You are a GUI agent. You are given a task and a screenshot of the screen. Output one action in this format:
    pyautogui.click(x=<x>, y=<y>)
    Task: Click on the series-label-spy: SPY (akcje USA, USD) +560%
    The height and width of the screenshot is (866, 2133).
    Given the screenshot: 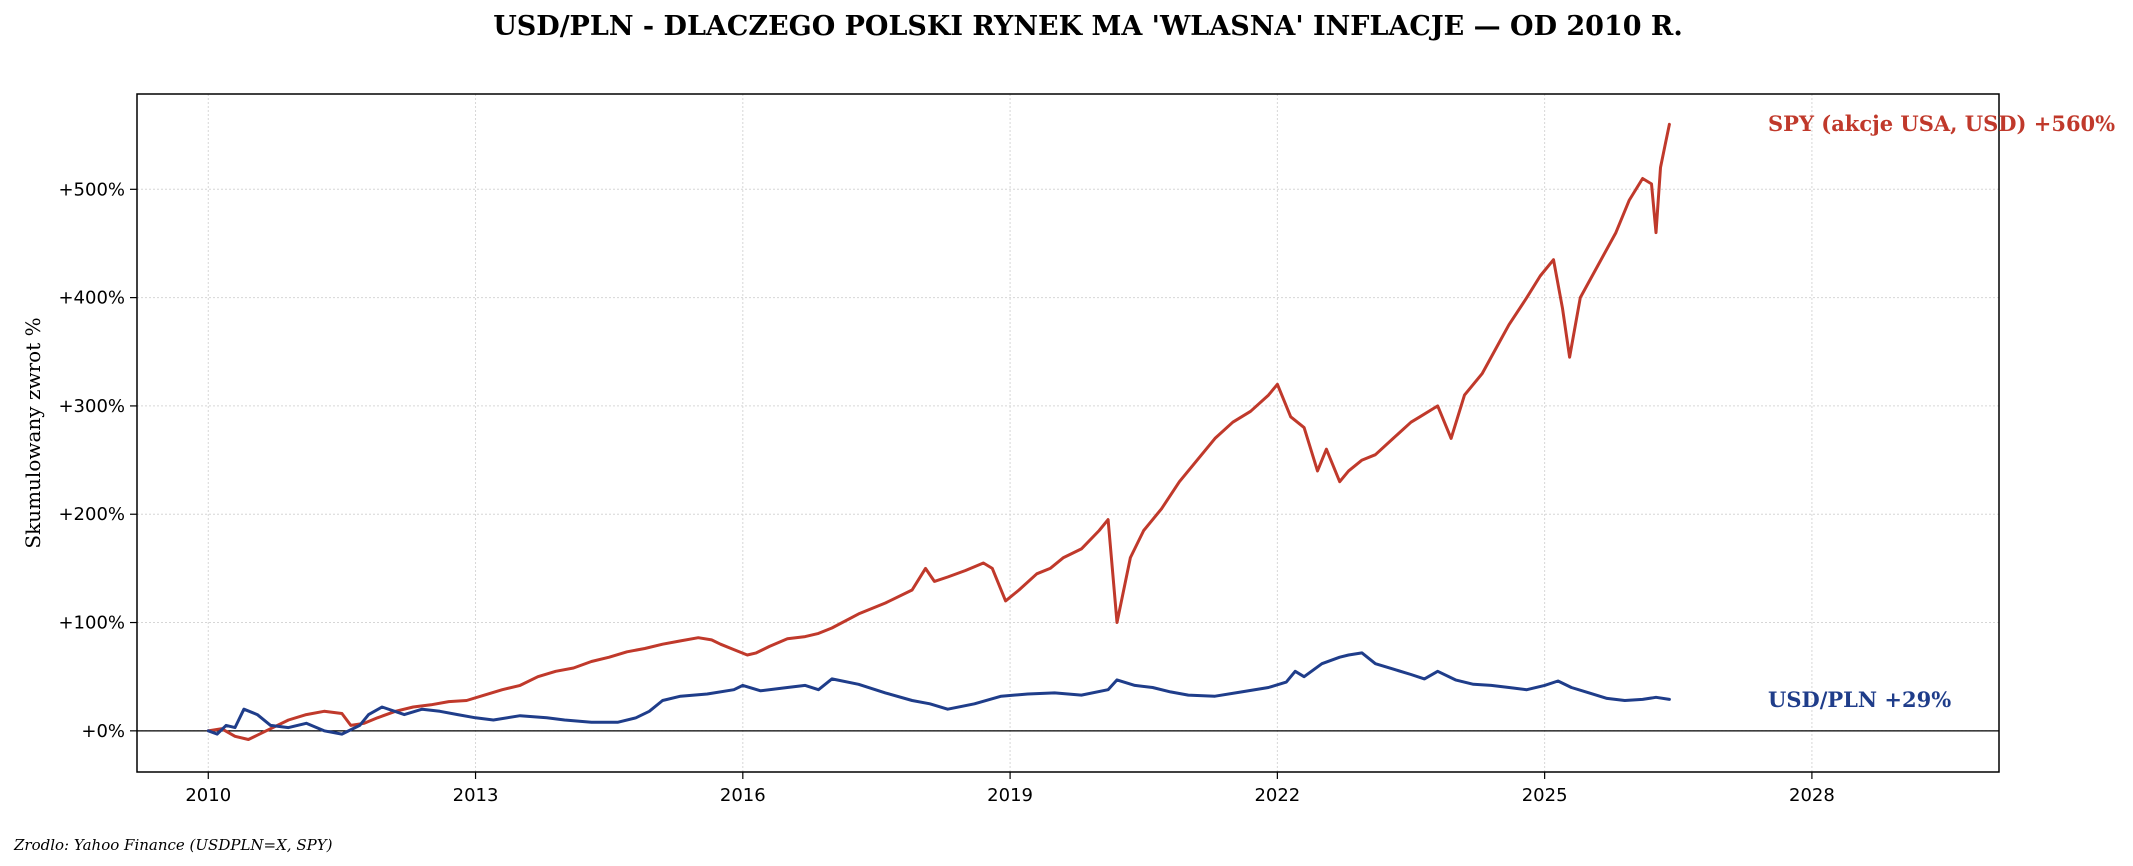 What is the action you would take?
    pyautogui.click(x=1941, y=123)
    